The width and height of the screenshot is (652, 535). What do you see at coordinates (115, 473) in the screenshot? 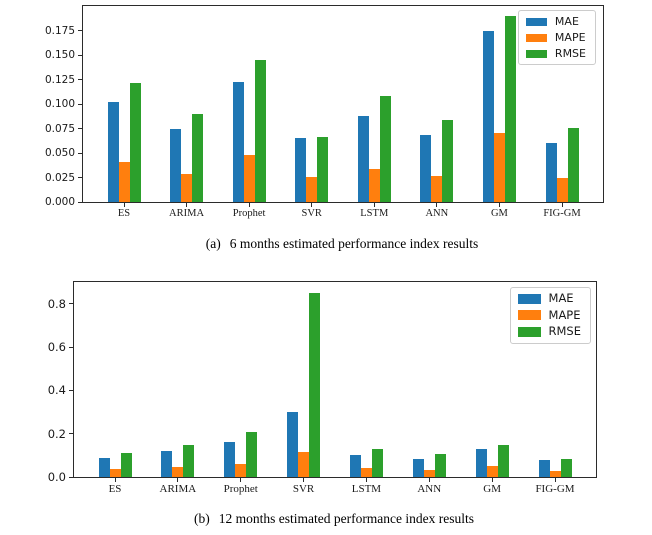
I see `bar-mape-es` at bounding box center [115, 473].